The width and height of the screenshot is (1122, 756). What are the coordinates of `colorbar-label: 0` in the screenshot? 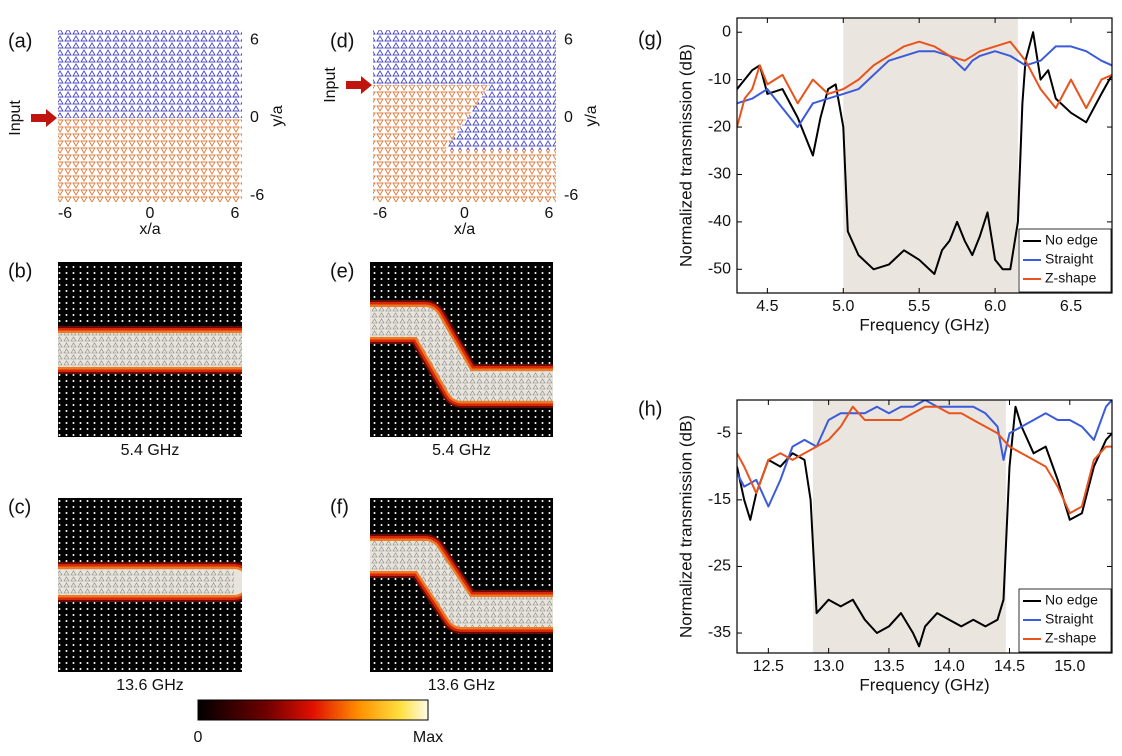 It's located at (198, 737).